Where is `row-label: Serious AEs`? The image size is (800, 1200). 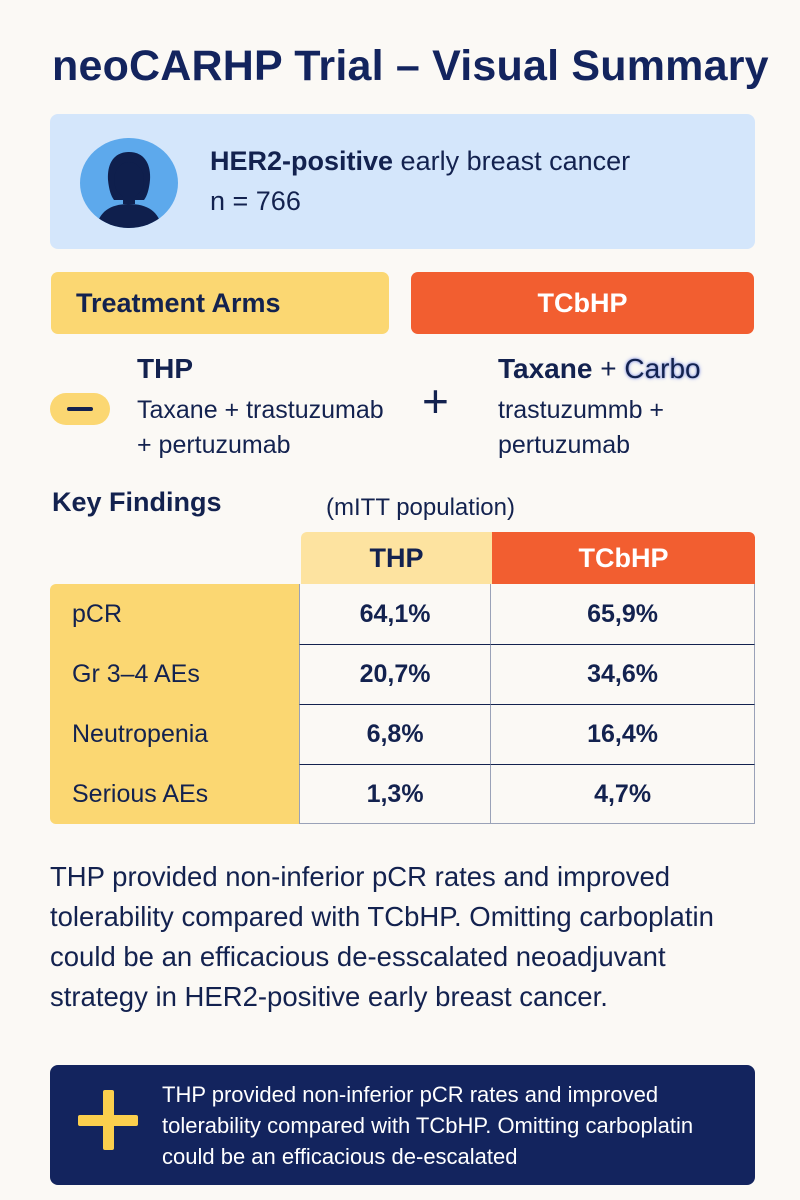 row-label: Serious AEs is located at coordinates (174, 794).